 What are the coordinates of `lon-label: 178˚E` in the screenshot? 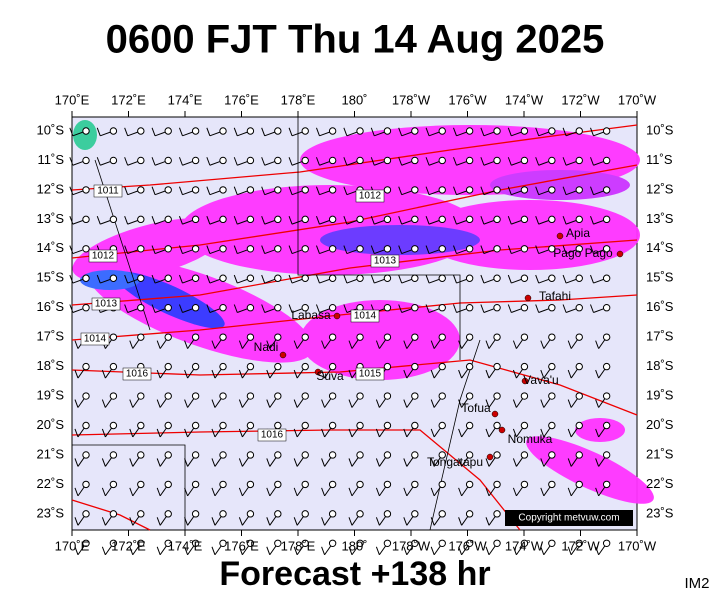 It's located at (298, 545).